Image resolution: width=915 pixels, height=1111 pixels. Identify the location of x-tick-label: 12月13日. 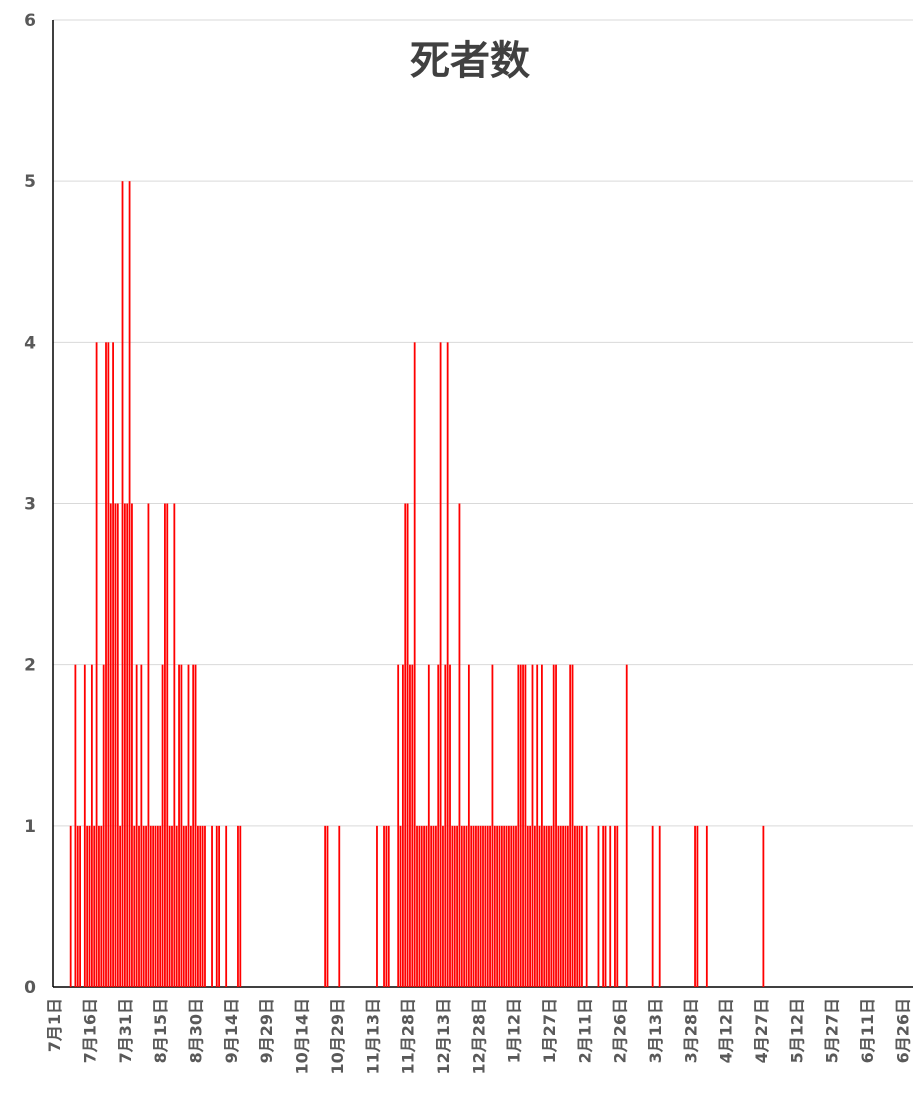
(443, 1036).